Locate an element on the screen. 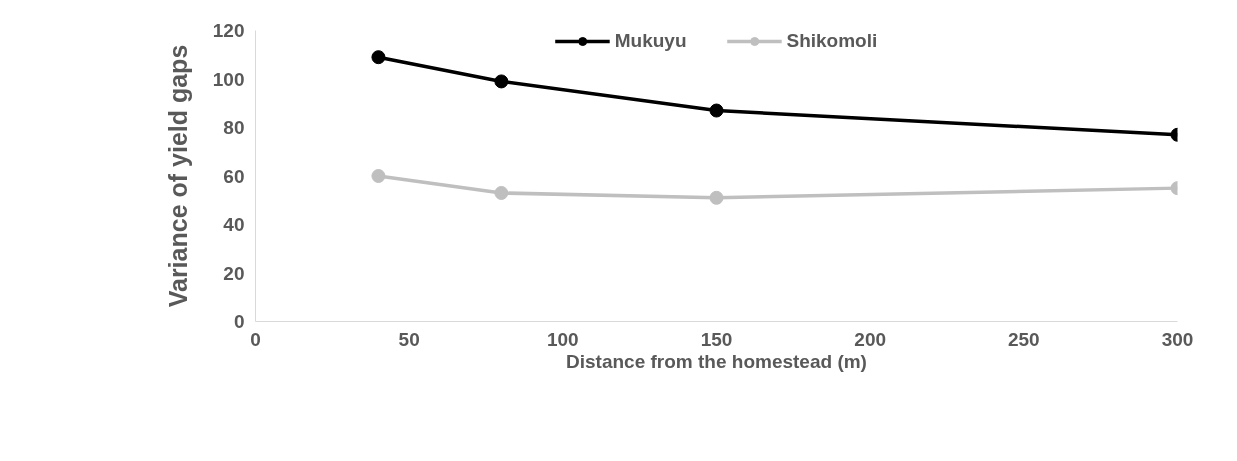 The image size is (1237, 461). x-tick-label: 200 is located at coordinates (870, 339).